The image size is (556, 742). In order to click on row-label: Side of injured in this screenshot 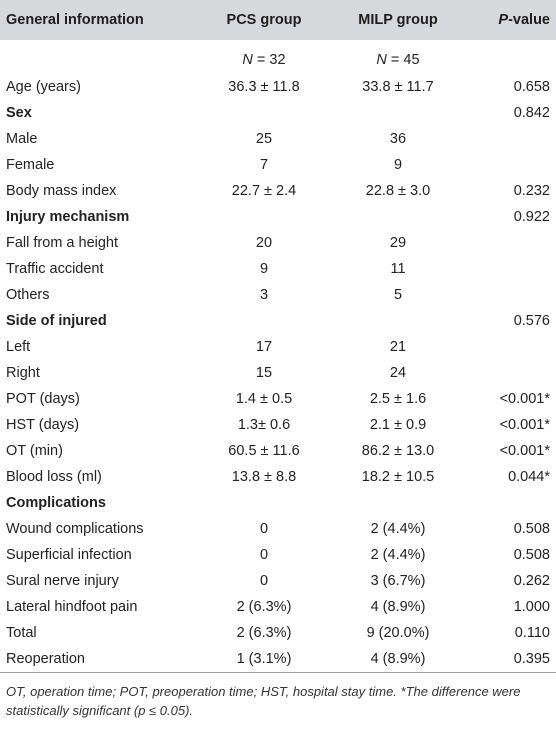, I will do `click(56, 321)`.